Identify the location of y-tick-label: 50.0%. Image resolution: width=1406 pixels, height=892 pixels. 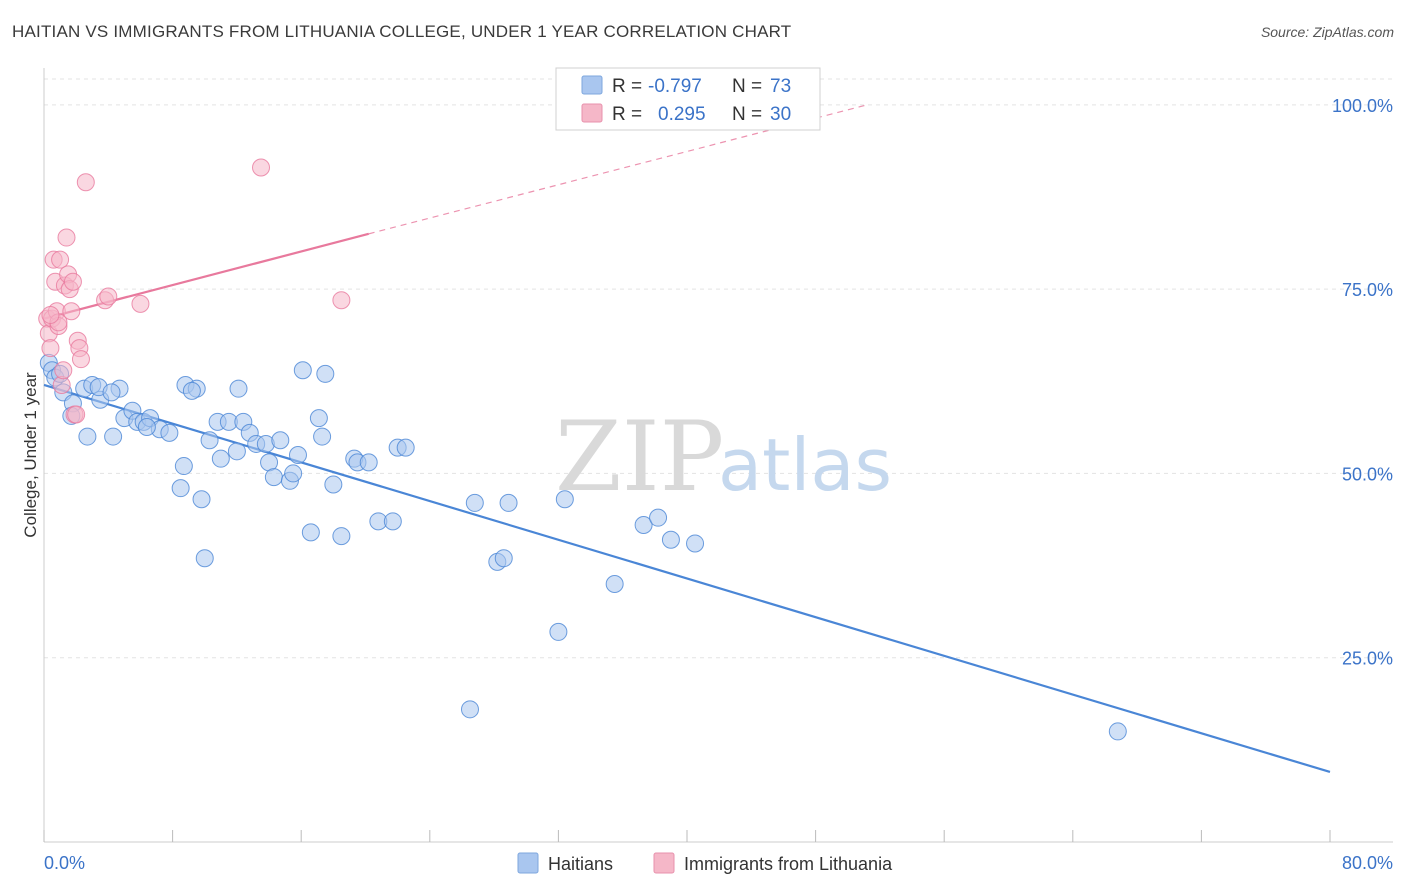
(1367, 474).